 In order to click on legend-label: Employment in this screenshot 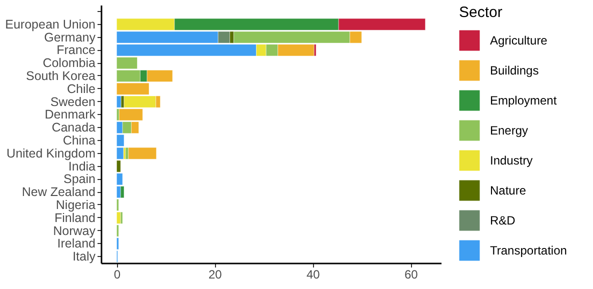, I will do `click(524, 101)`.